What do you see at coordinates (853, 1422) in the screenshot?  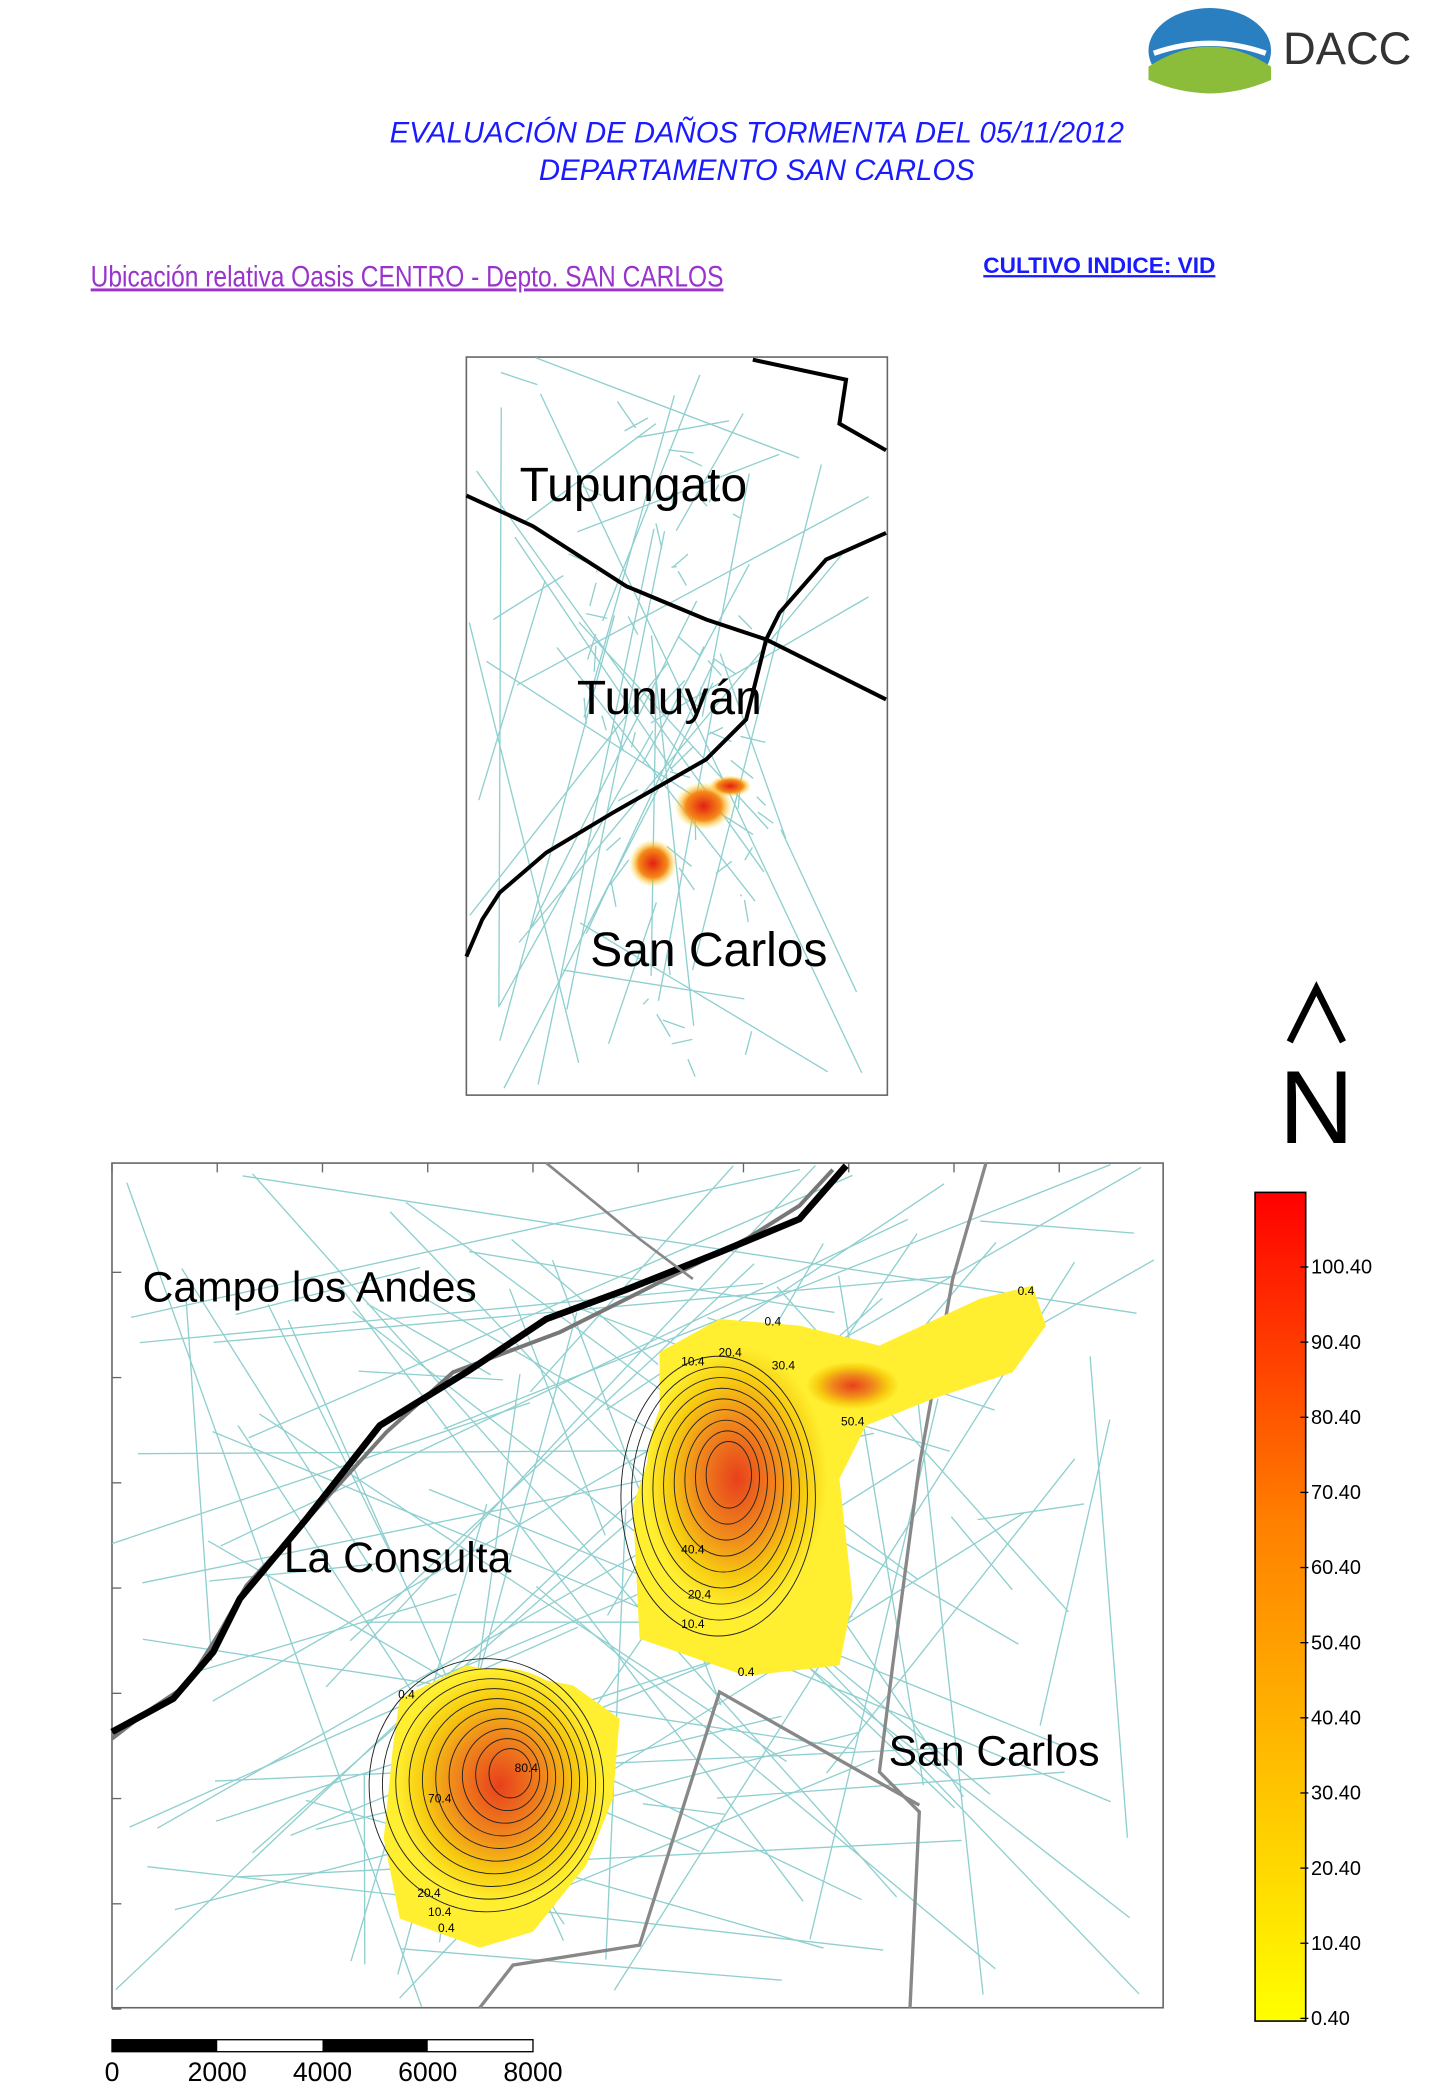 I see `contour-label: 50.4` at bounding box center [853, 1422].